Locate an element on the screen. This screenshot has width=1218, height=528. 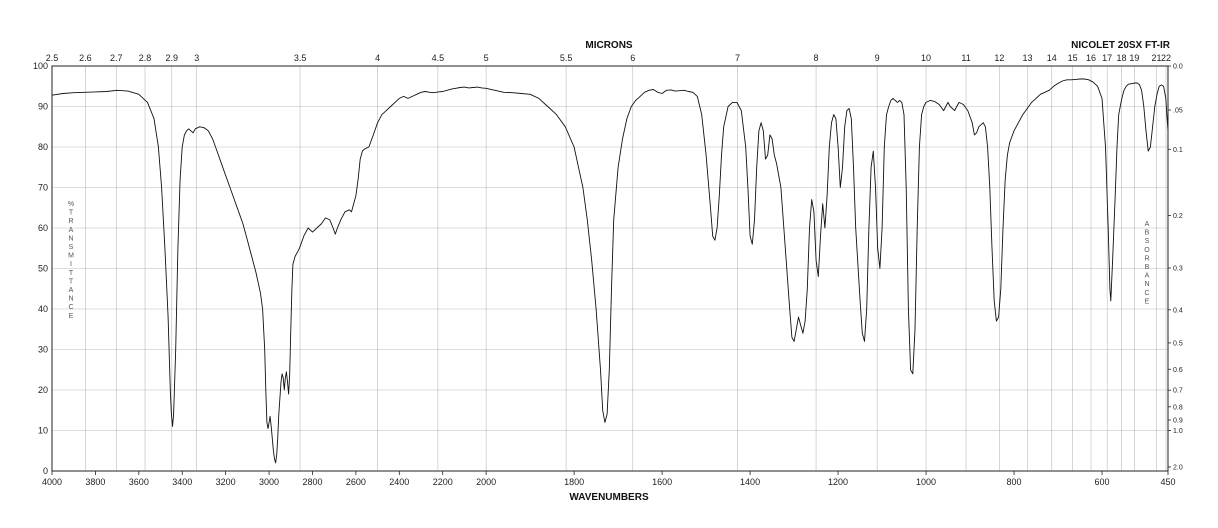
wavenumber-tick-label: 1000 is located at coordinates (926, 482).